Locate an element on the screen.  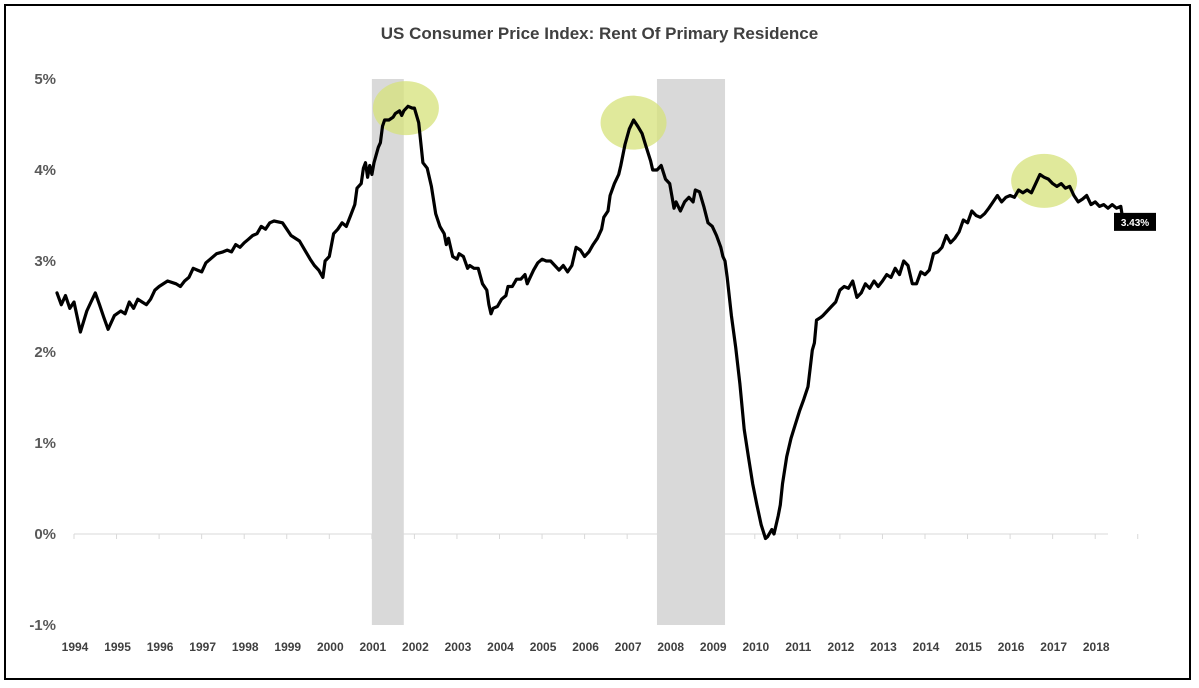
x-tick-label: 2007 is located at coordinates (628, 647).